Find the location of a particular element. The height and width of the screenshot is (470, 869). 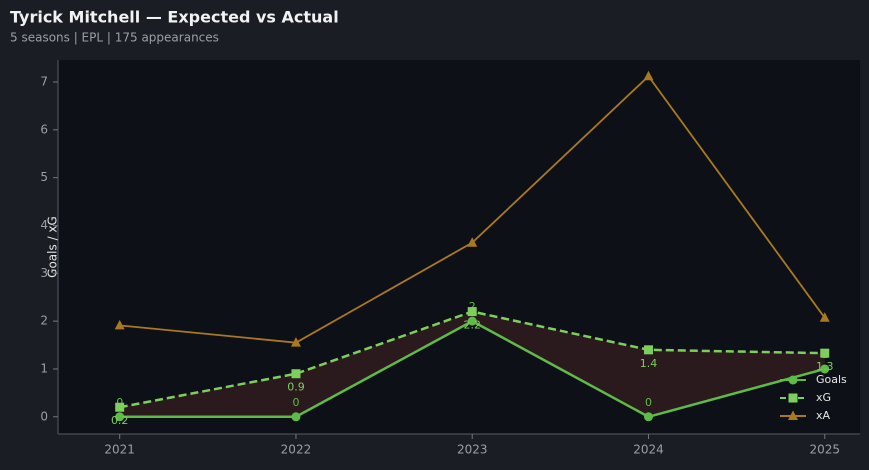

x-tick-label: 2022 is located at coordinates (296, 450).